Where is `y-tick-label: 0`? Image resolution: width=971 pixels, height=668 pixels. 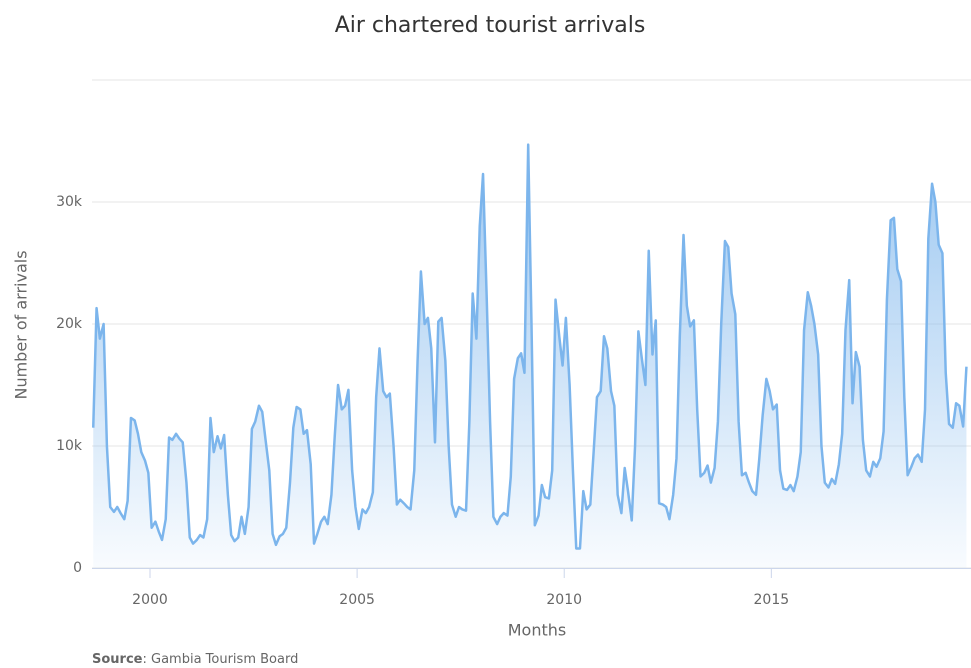
y-tick-label: 0 is located at coordinates (77, 568).